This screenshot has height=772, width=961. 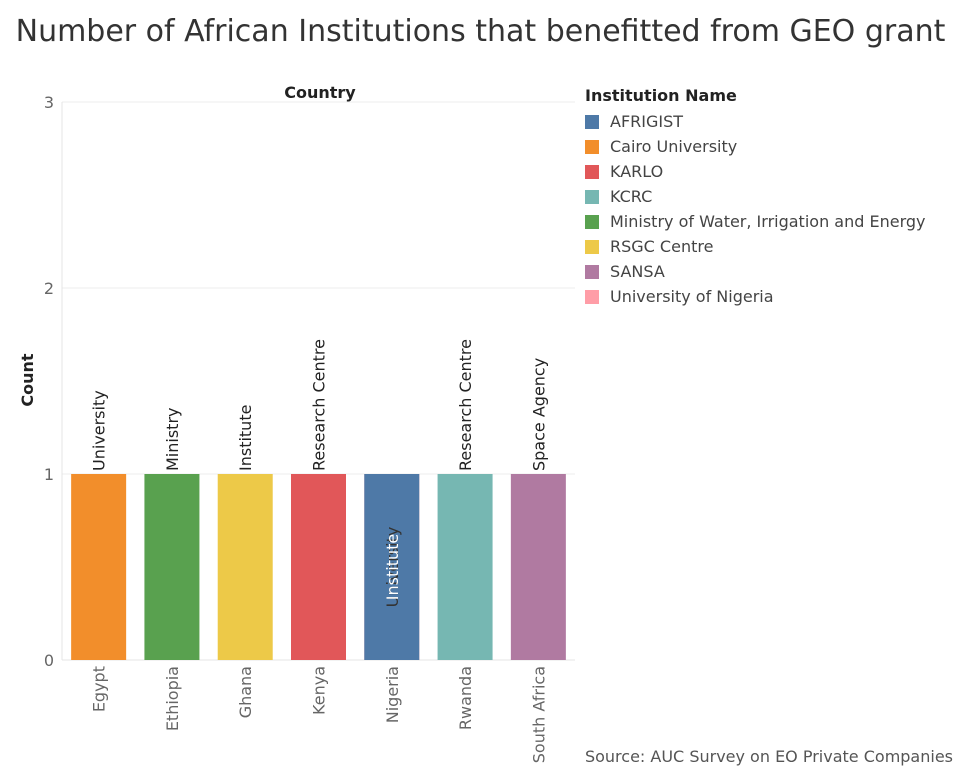 What do you see at coordinates (392, 694) in the screenshot?
I see `x-tick-label: Nigeria` at bounding box center [392, 694].